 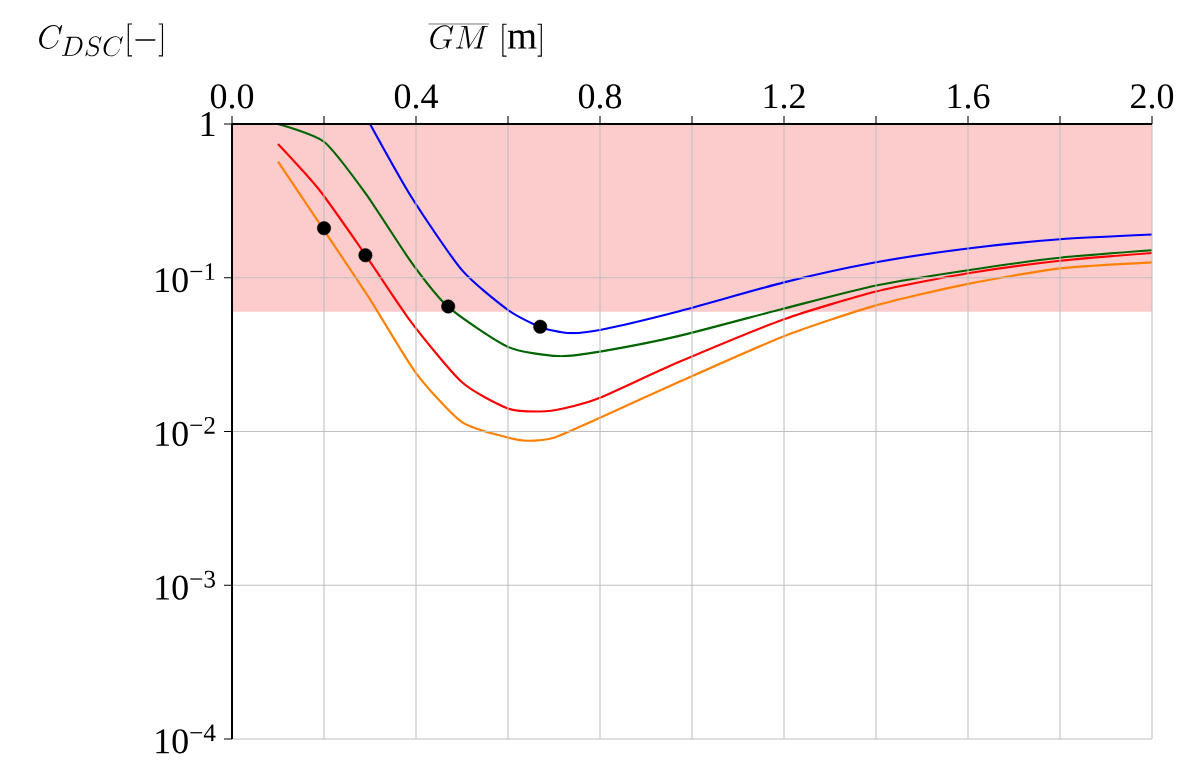 What do you see at coordinates (185, 278) in the screenshot?
I see `y-tick-label: 10$^{−1}$` at bounding box center [185, 278].